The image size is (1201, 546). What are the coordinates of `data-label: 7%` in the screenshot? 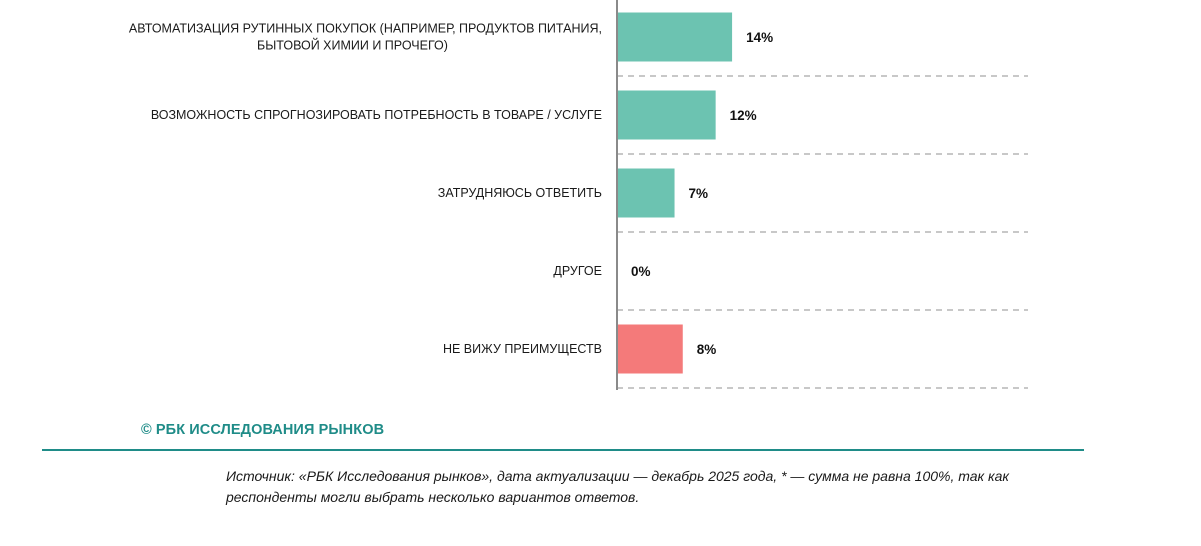 It's located at (699, 193).